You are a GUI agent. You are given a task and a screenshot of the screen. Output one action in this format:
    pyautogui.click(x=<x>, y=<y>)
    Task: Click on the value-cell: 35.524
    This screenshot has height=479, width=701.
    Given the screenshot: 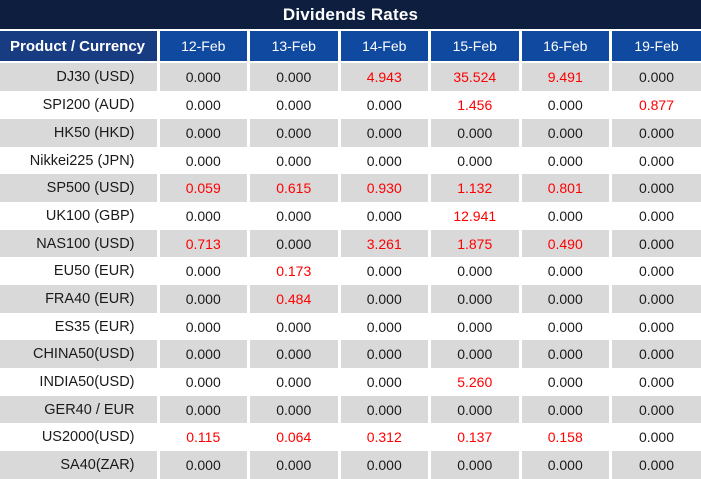 What is the action you would take?
    pyautogui.click(x=475, y=77)
    